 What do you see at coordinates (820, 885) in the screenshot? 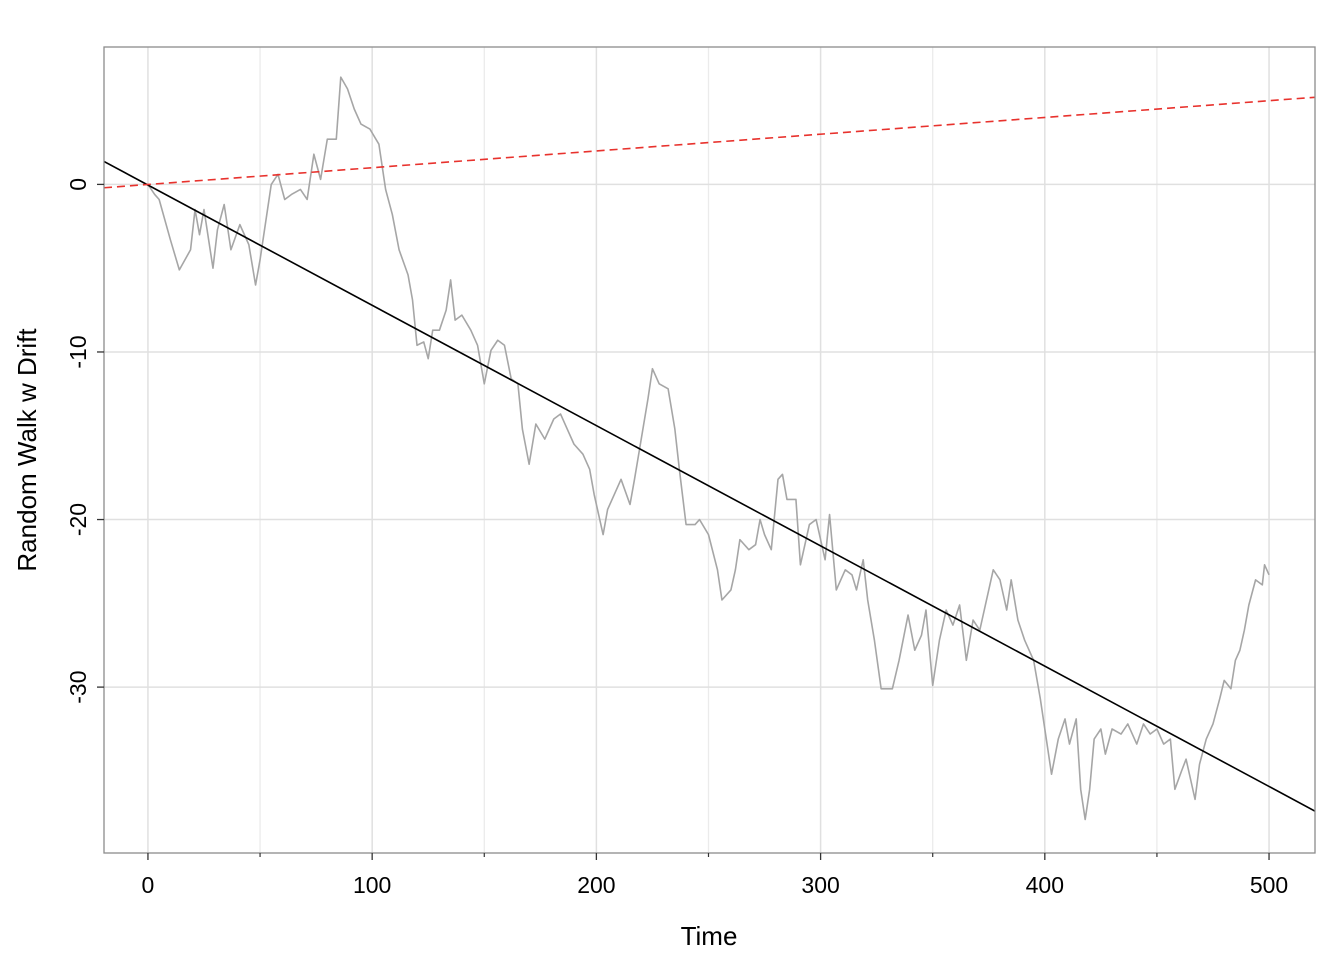
I see `x-tick-label: 300` at bounding box center [820, 885].